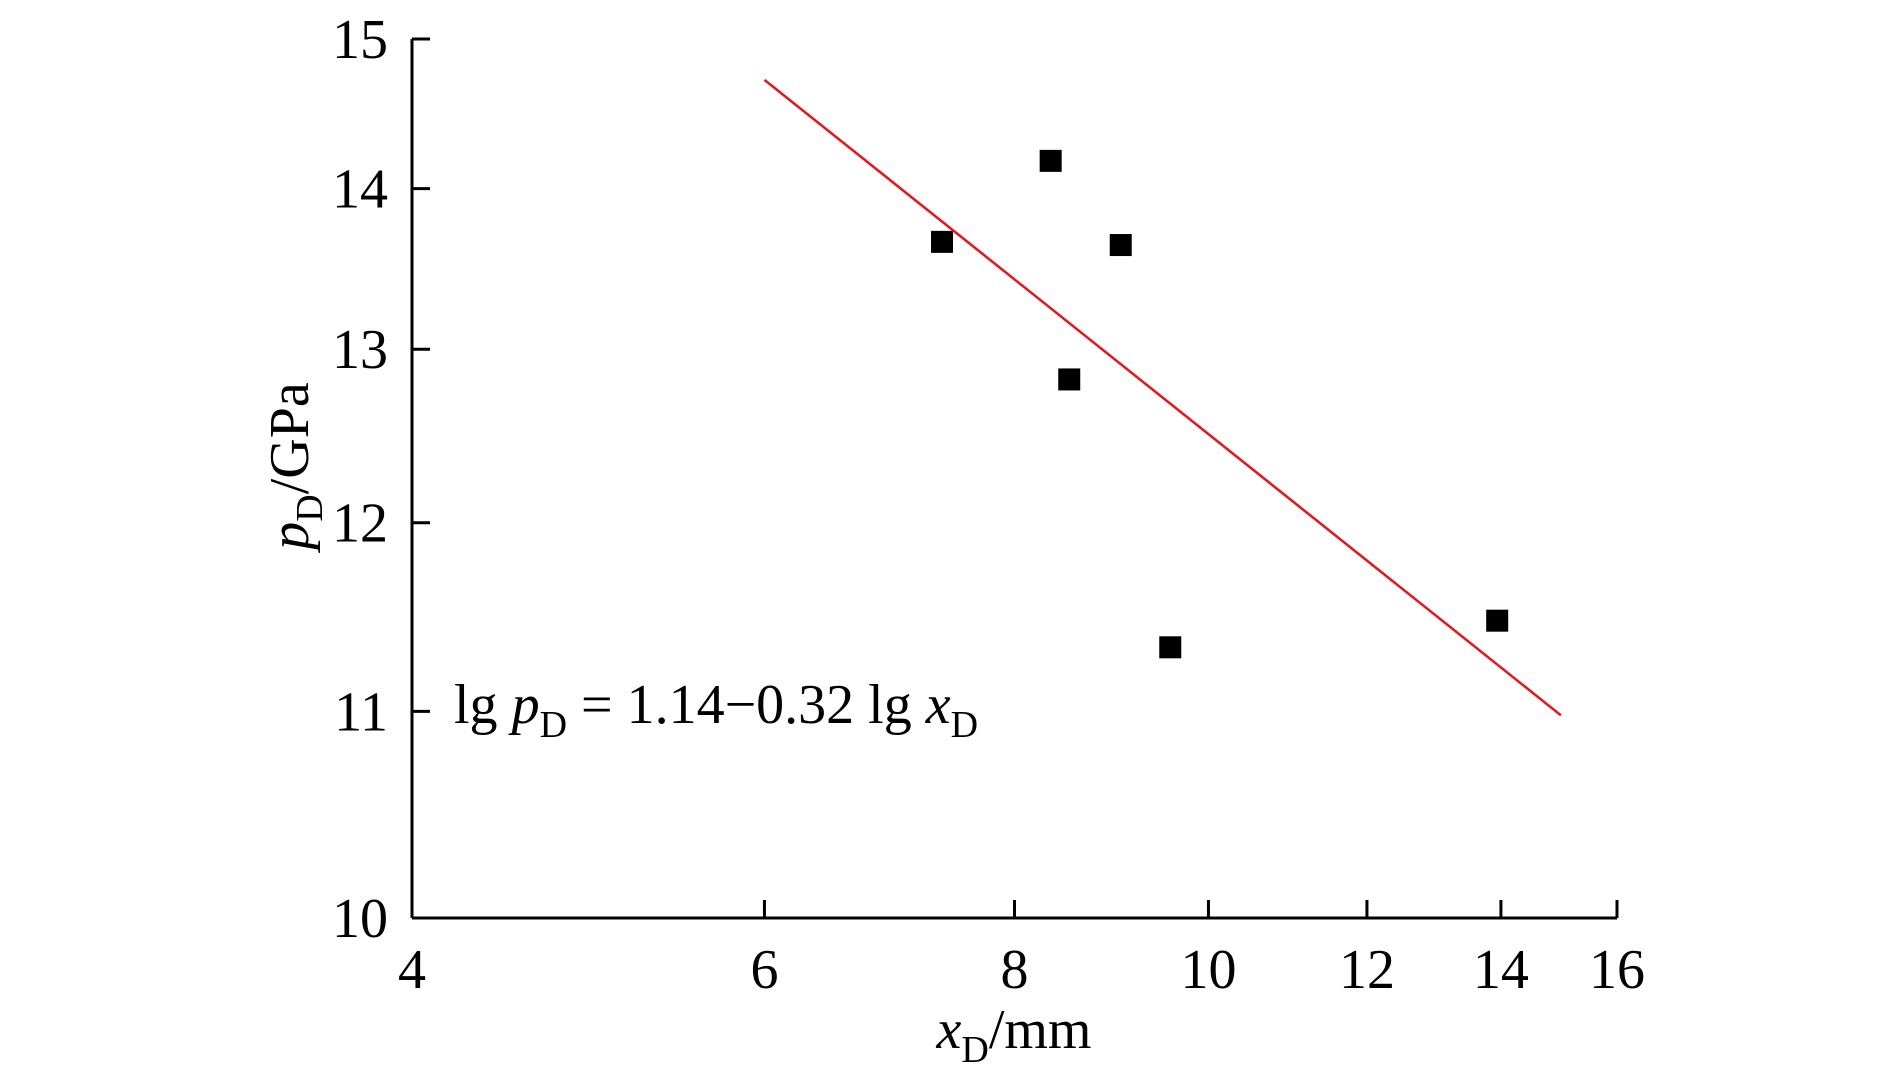 The width and height of the screenshot is (1890, 1078). Describe the element at coordinates (290, 538) in the screenshot. I see `y-axis-label-part: p` at that location.